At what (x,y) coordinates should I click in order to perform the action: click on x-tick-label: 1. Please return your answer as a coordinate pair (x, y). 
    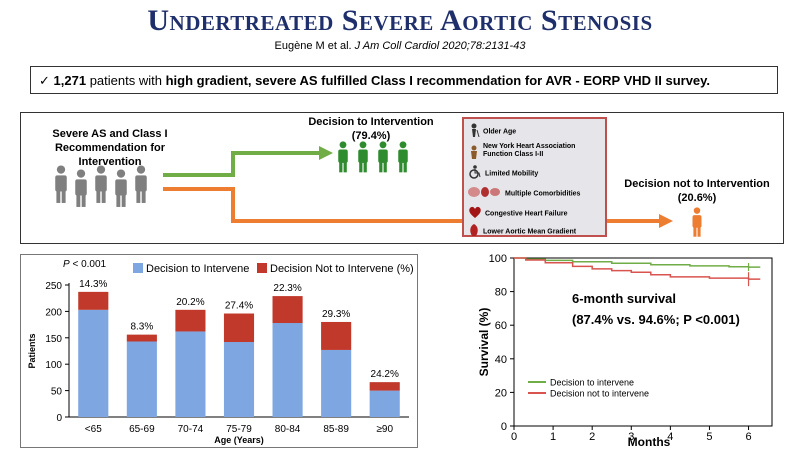
    Looking at the image, I should click on (553, 437).